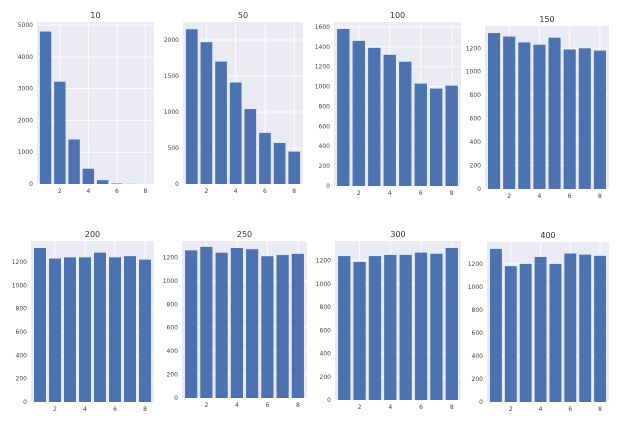 This screenshot has height=425, width=625. What do you see at coordinates (171, 76) in the screenshot?
I see `y-tick-label: 1500` at bounding box center [171, 76].